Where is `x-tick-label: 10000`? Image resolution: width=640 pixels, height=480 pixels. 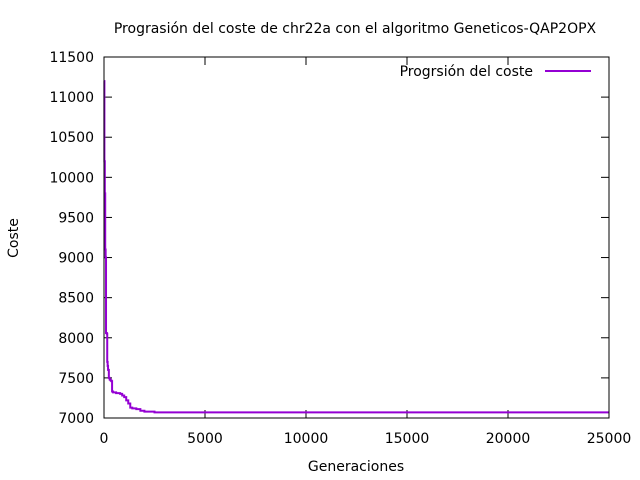 x-tick-label: 10000 is located at coordinates (306, 439).